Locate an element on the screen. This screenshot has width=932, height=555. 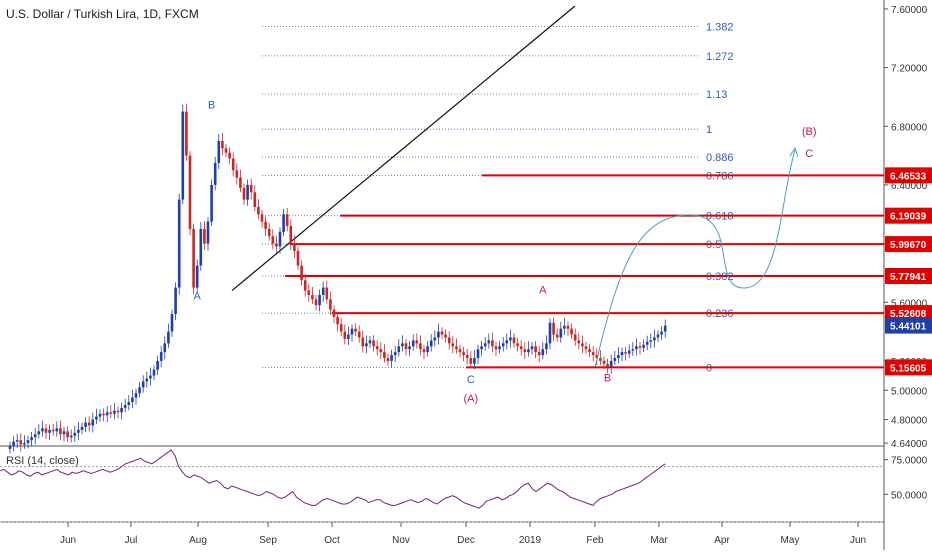
time-tick-label: Aug is located at coordinates (198, 540).